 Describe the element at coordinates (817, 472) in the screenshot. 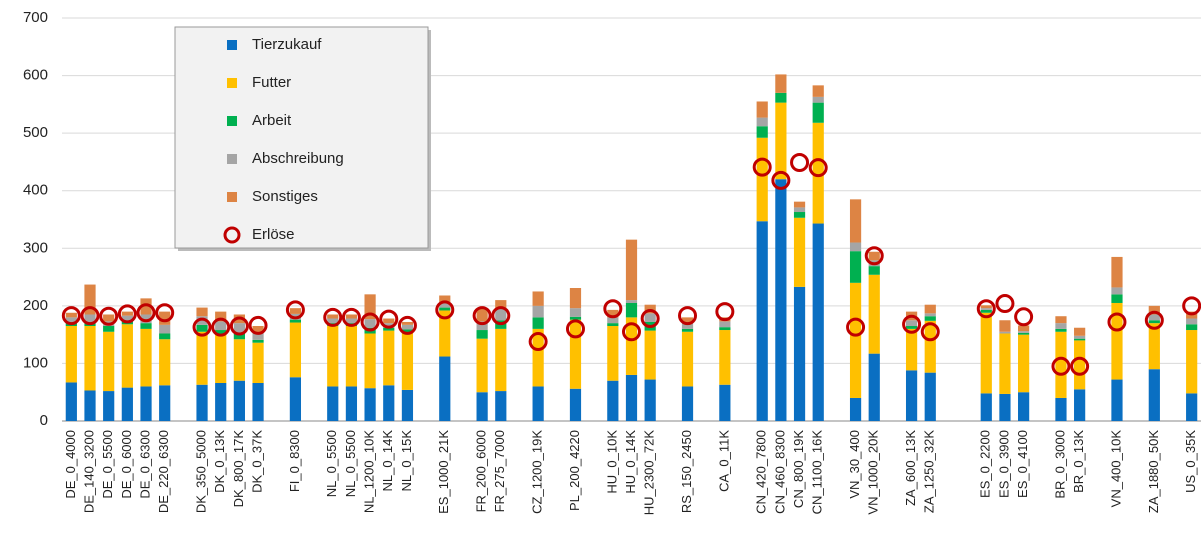

I see `x-tick-label: CN_1100_16K` at that location.